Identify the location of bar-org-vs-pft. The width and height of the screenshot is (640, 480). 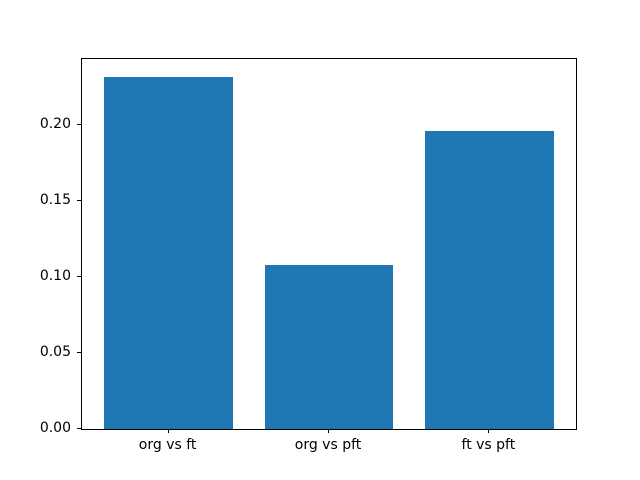
(329, 346).